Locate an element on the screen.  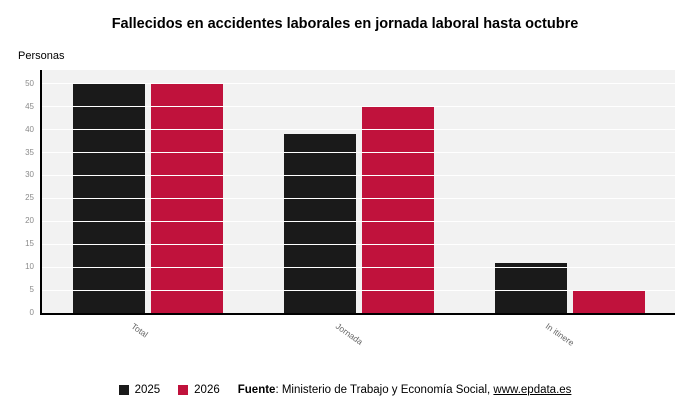
y-tick-label: 25 is located at coordinates (29, 198).